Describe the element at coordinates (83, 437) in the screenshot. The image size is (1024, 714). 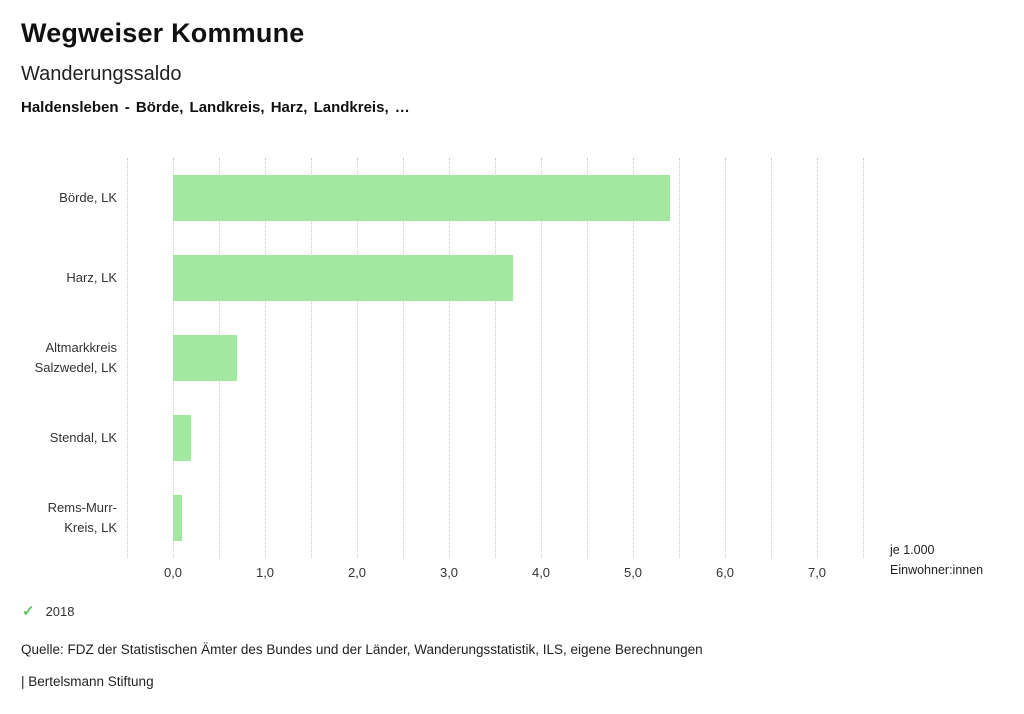
I see `category-label: Stendal, LK` at that location.